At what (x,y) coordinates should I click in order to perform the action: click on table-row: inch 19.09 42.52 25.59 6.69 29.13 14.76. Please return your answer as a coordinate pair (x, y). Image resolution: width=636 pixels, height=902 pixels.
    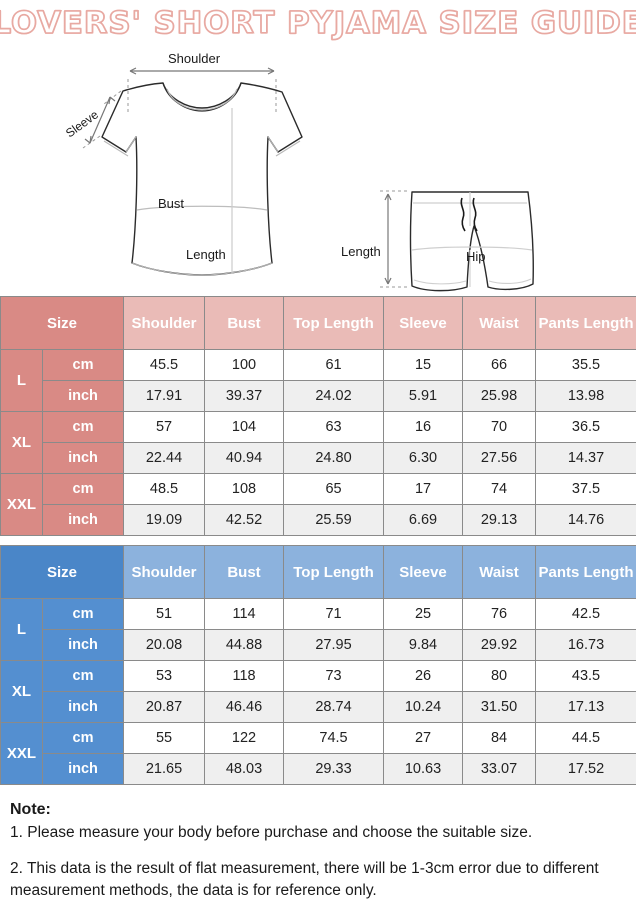
    Looking at the image, I should click on (318, 520).